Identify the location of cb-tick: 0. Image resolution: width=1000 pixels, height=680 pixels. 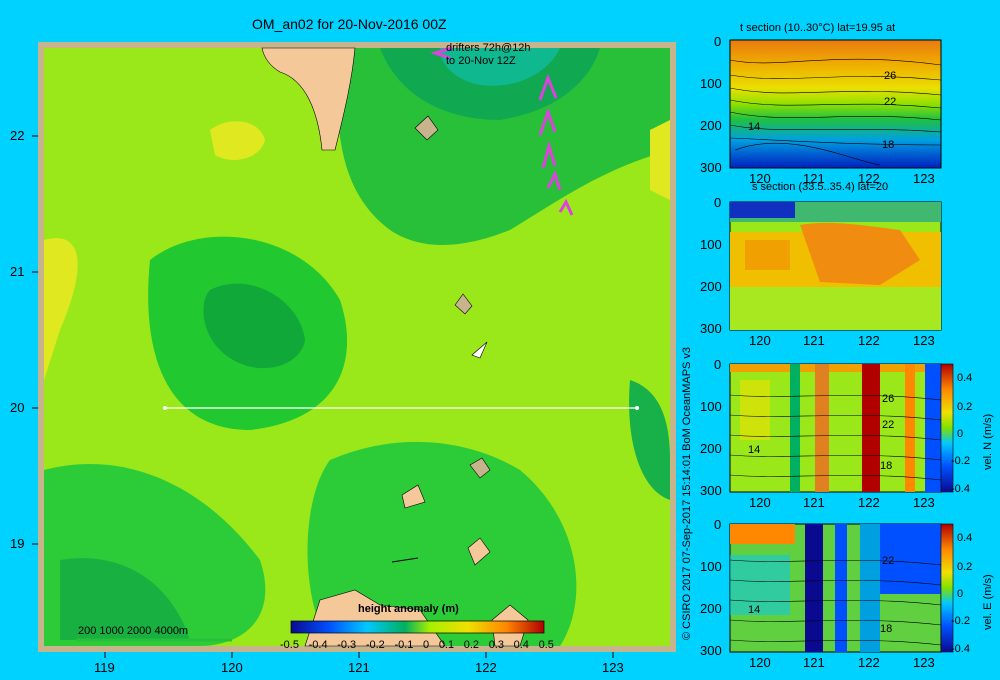
(426, 645).